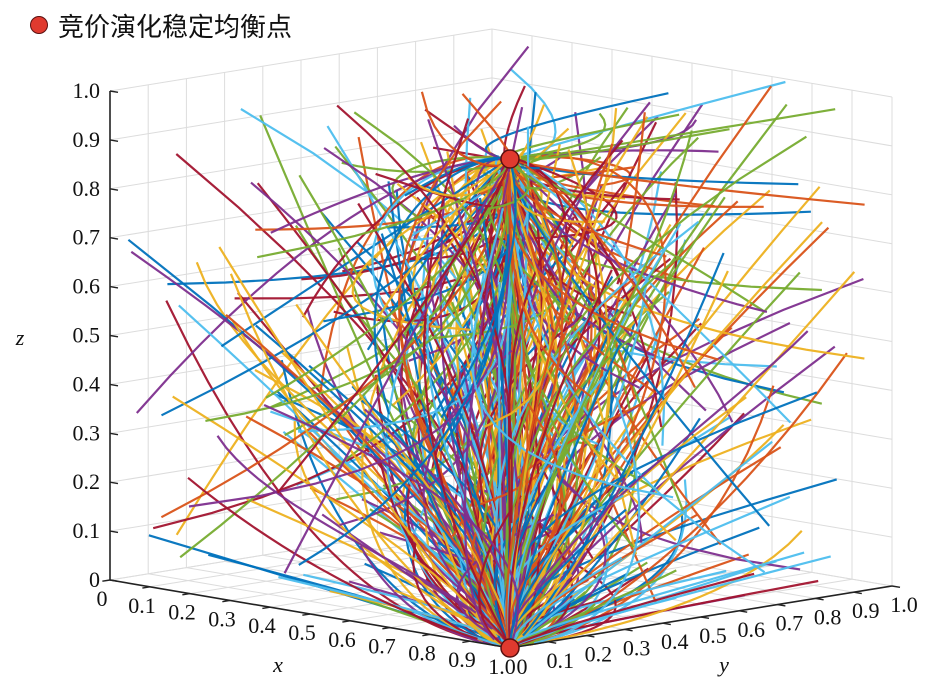 Image resolution: width=945 pixels, height=685 pixels. Describe the element at coordinates (599, 654) in the screenshot. I see `y-tick-label: 0.2` at that location.